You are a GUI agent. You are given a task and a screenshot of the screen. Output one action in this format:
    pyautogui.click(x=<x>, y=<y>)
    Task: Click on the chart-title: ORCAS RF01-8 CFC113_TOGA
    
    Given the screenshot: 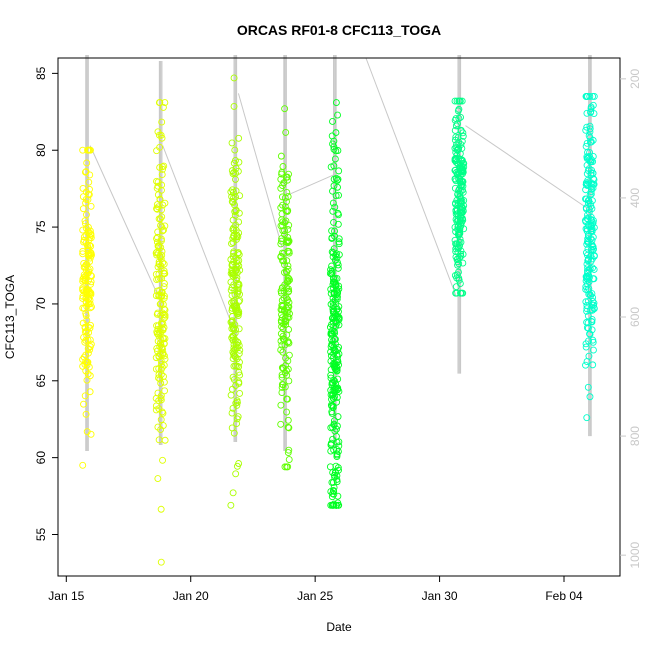 What is the action you would take?
    pyautogui.click(x=339, y=30)
    